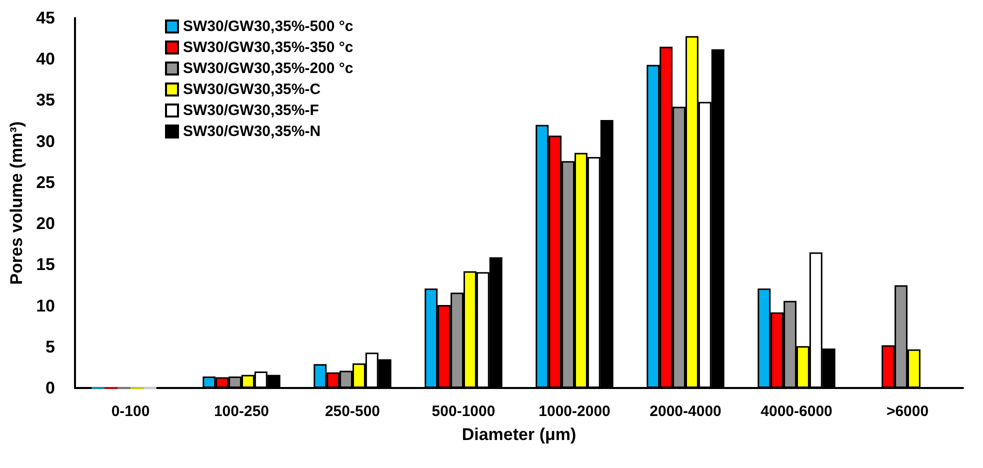  Describe the element at coordinates (352, 411) in the screenshot. I see `x-tick-label: 250-500` at that location.